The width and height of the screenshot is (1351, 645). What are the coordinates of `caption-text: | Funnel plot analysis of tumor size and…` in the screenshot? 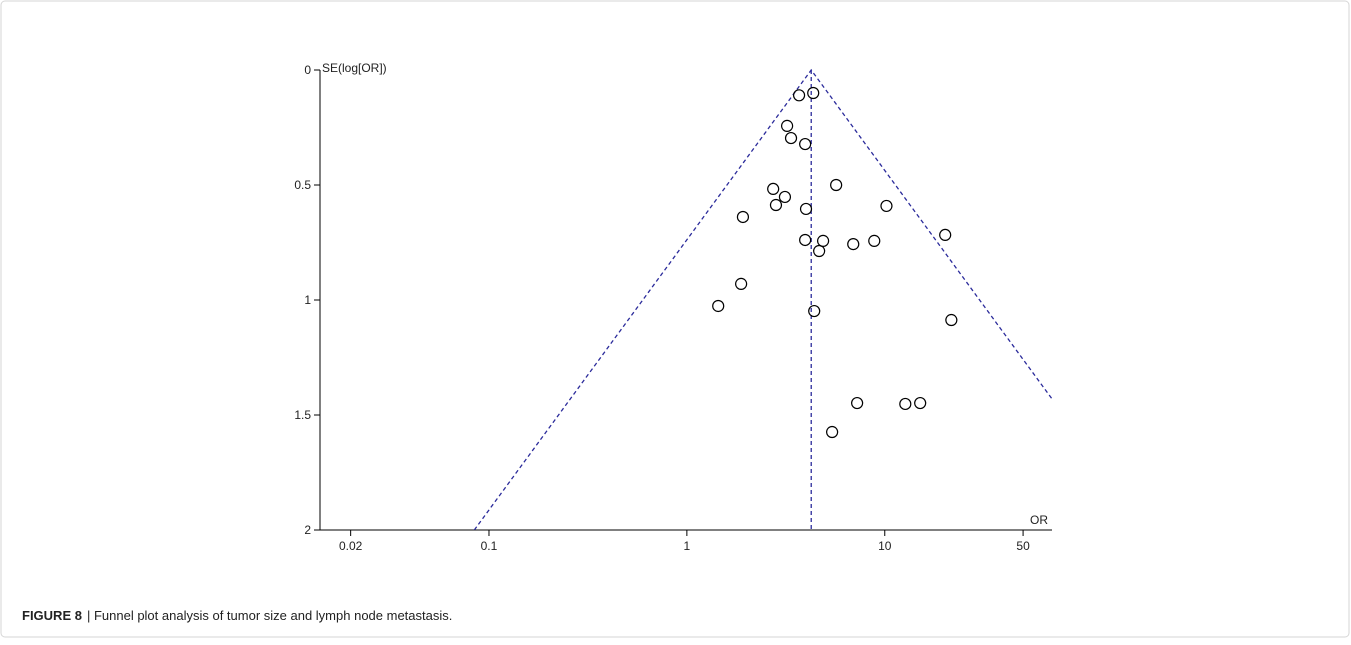 It's located at (269, 615).